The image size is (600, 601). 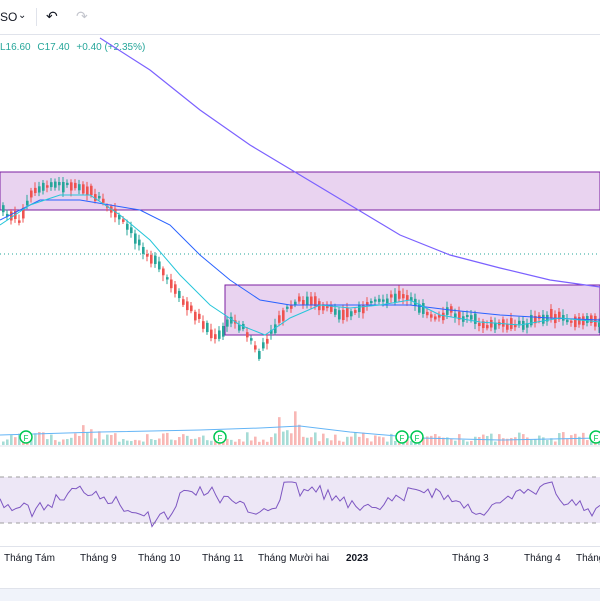 What do you see at coordinates (52, 16) in the screenshot?
I see `undo-icon: ↶` at bounding box center [52, 16].